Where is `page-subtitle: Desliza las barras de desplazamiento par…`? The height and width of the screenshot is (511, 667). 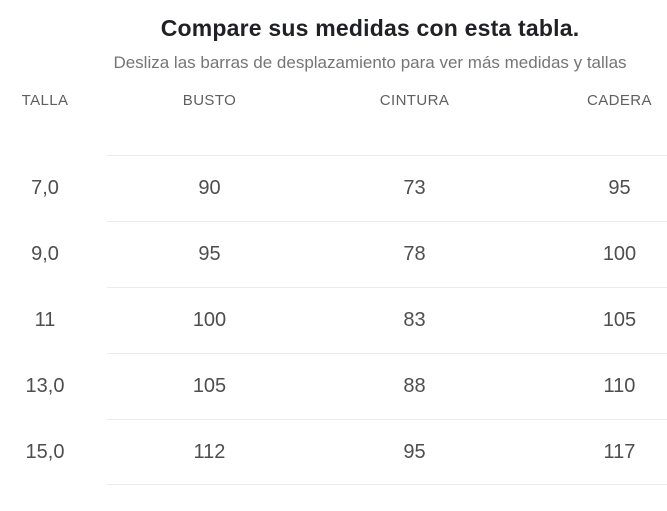 page-subtitle: Desliza las barras de desplazamiento par… is located at coordinates (370, 62).